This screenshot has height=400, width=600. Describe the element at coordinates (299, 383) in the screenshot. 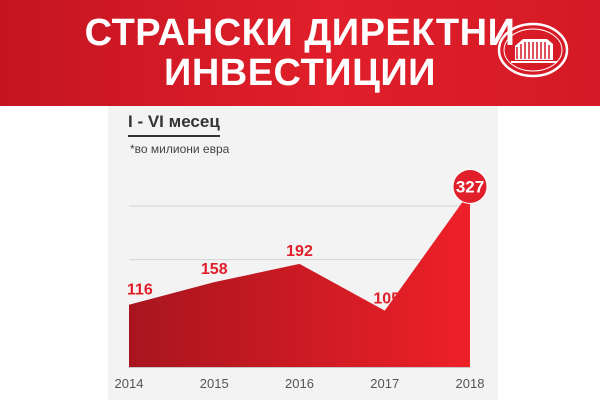

I see `x-tick-label: 2016` at that location.